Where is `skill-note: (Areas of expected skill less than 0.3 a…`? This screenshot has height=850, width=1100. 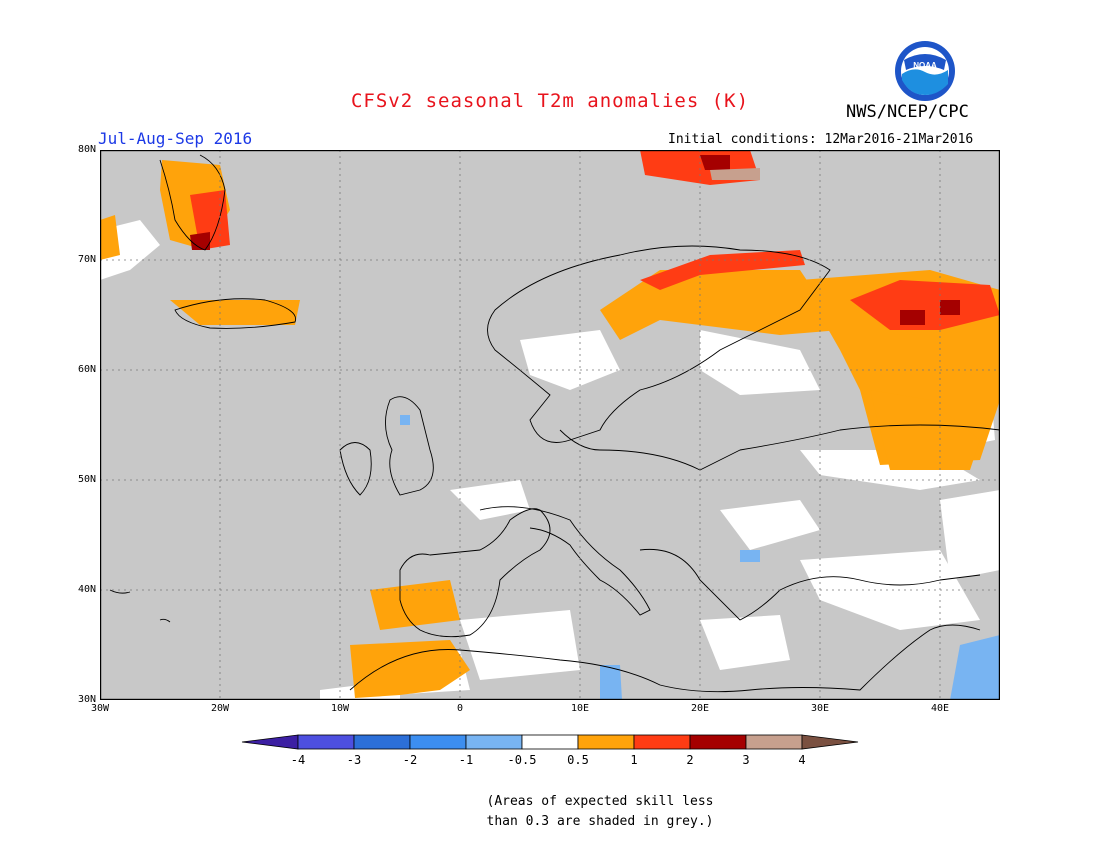
skill-note: (Areas of expected skill less than 0.3 a… is located at coordinates (600, 812).